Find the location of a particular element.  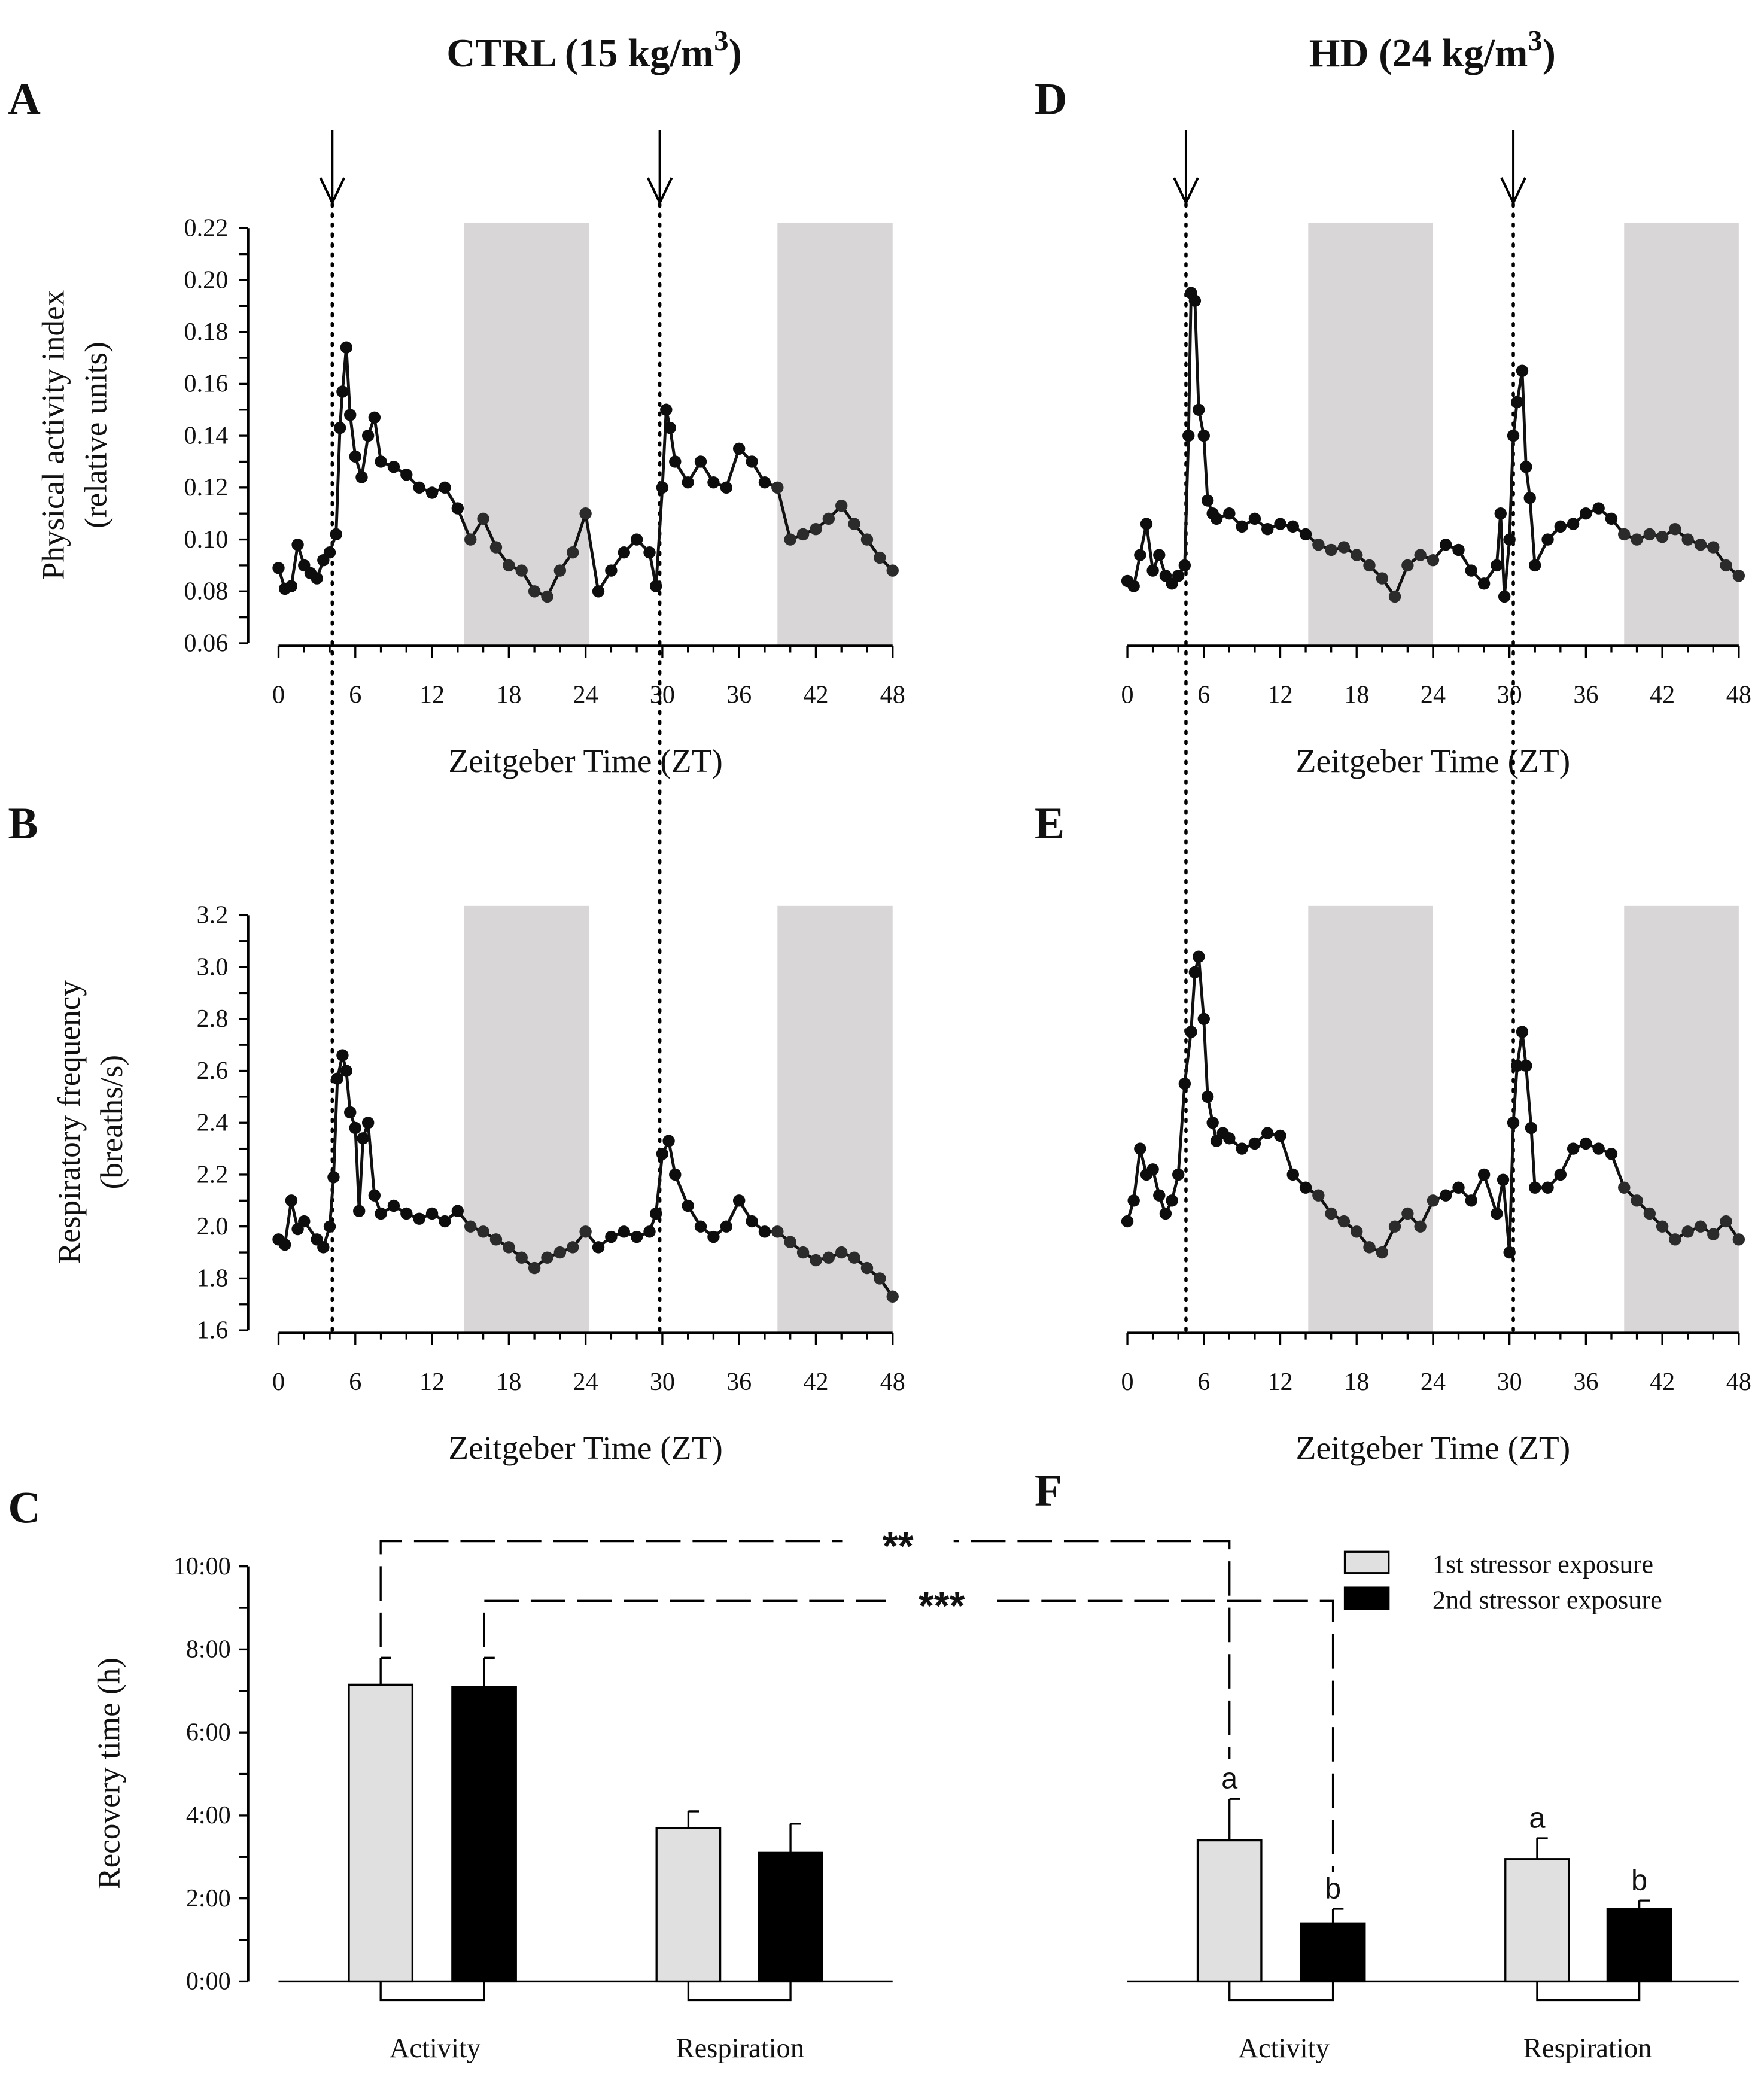

y-tick-label: 3.0 is located at coordinates (213, 967).